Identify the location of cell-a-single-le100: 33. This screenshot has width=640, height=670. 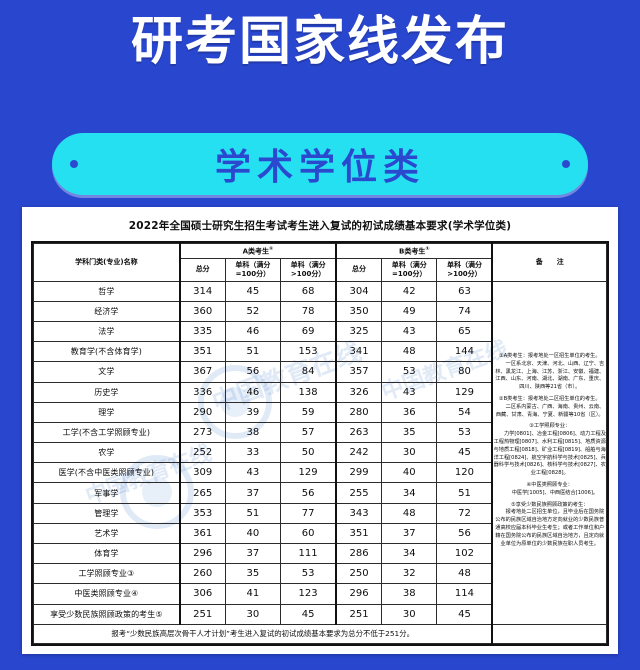
(253, 453).